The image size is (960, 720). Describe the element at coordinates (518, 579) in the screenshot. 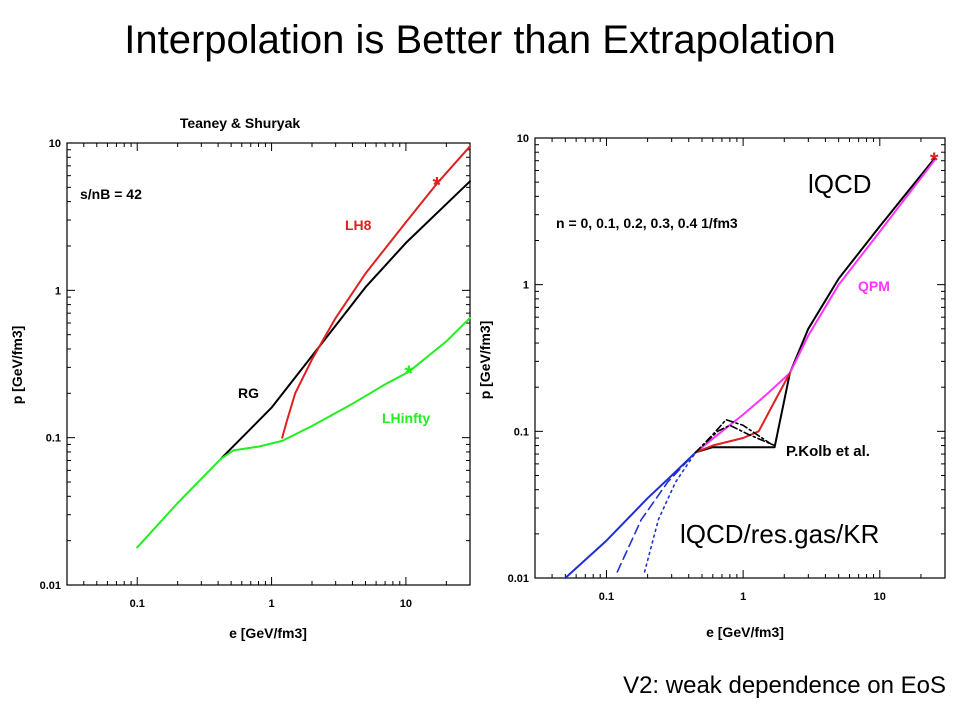

I see `right-y-tick-label: 0.01` at that location.